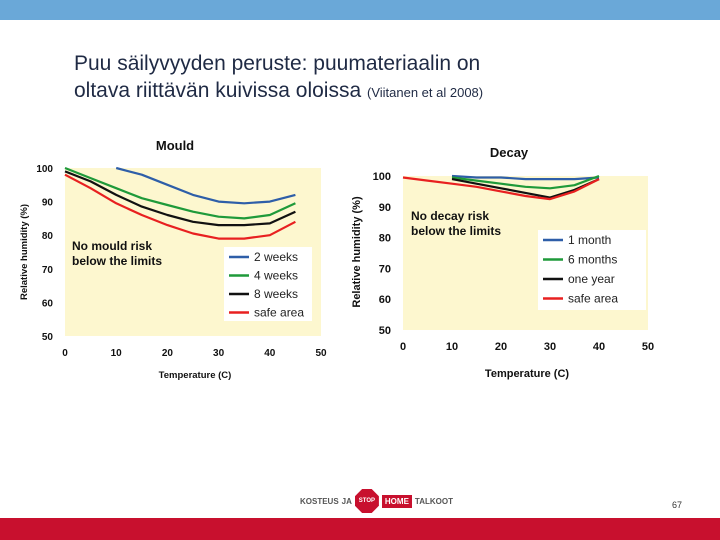  Describe the element at coordinates (385, 208) in the screenshot. I see `decay-ytick-label: 90` at that location.